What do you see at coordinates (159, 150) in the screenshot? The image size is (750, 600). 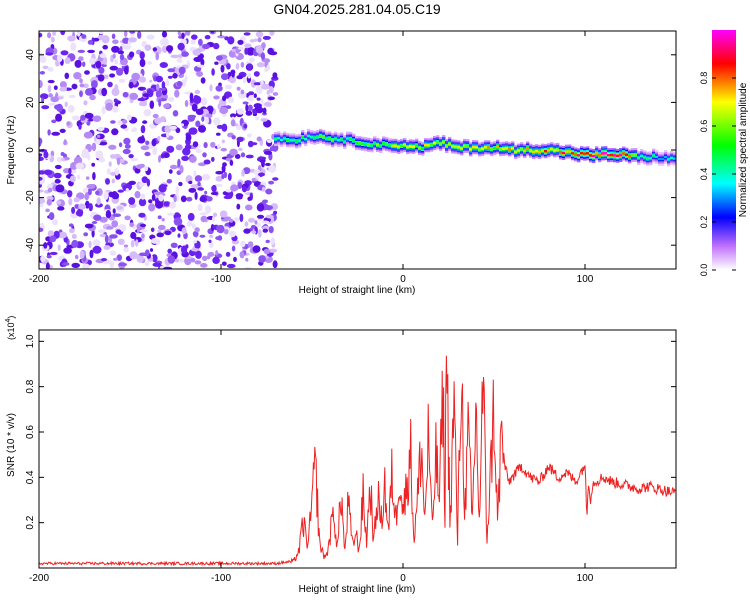 I see `noise-region` at bounding box center [159, 150].